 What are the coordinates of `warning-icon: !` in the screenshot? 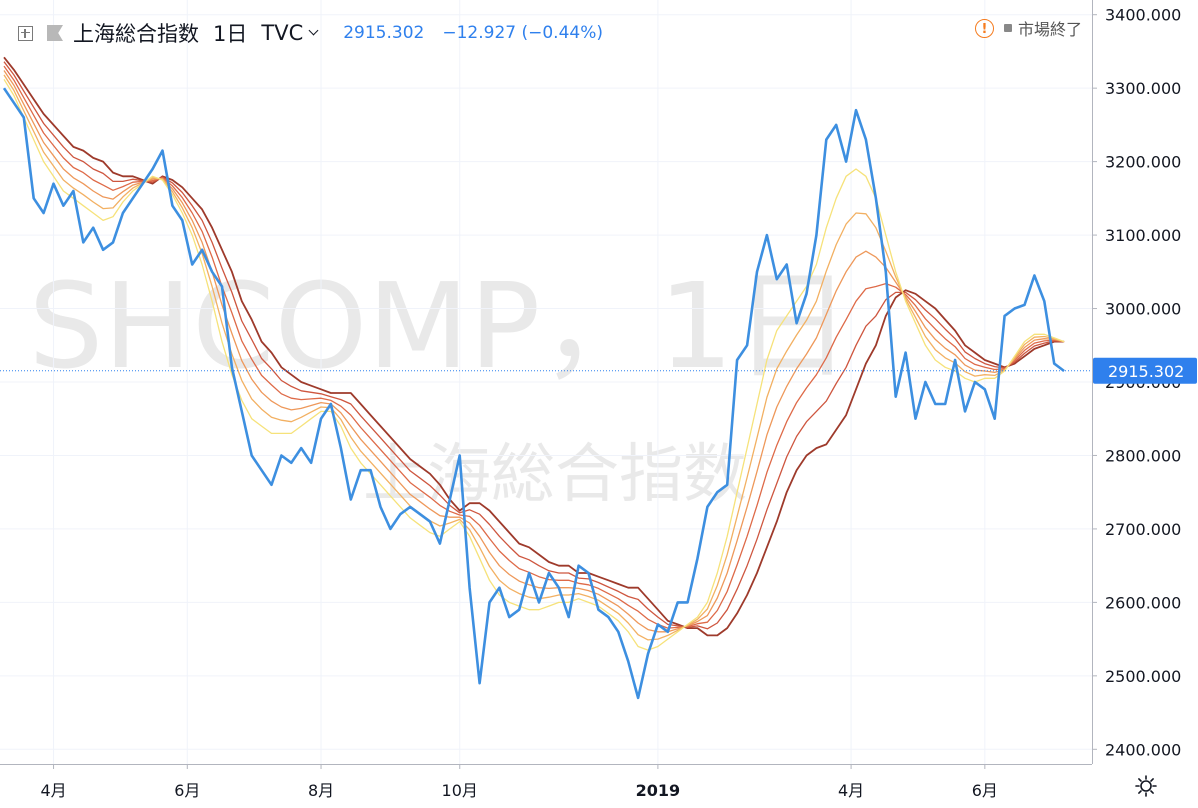 It's located at (984, 28).